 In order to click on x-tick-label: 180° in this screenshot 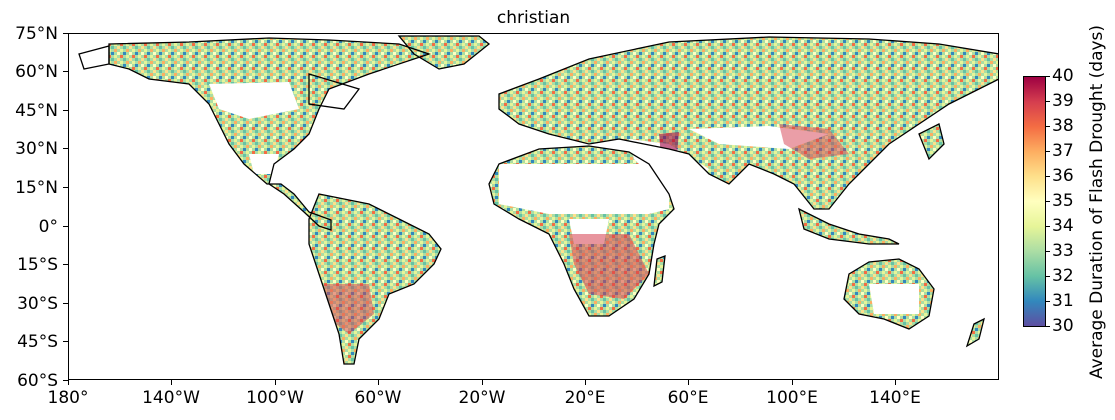, I will do `click(68, 398)`.